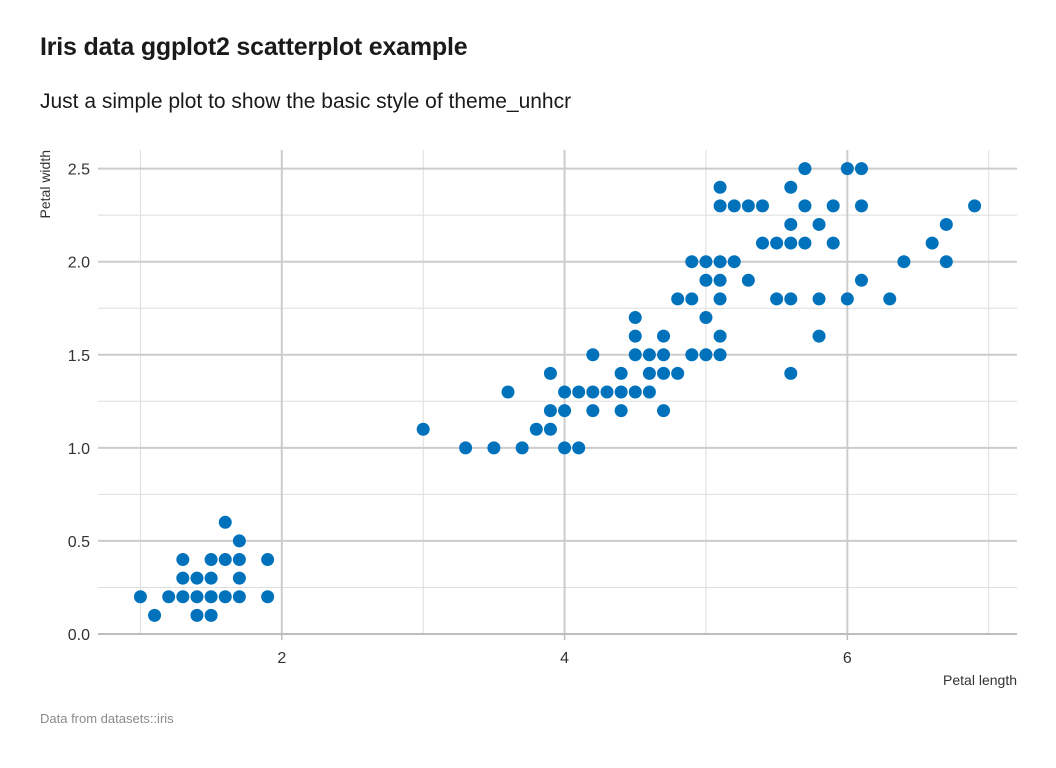 The image size is (1056, 768). Describe the element at coordinates (79, 635) in the screenshot. I see `y-tick-label: 0.0` at that location.